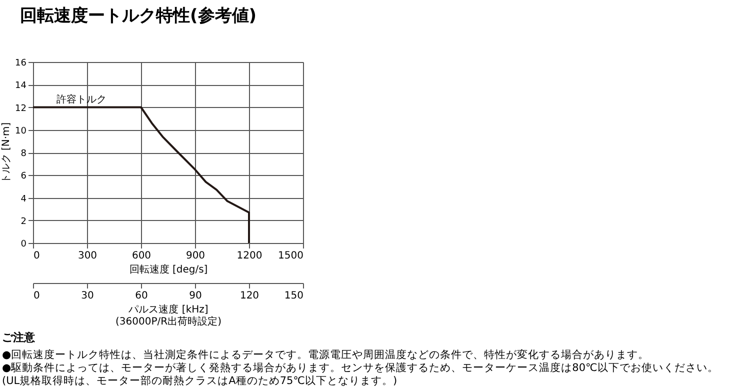  What do you see at coordinates (168, 270) in the screenshot?
I see `x-axis-title: 回転速度 [deg/s]` at bounding box center [168, 270].